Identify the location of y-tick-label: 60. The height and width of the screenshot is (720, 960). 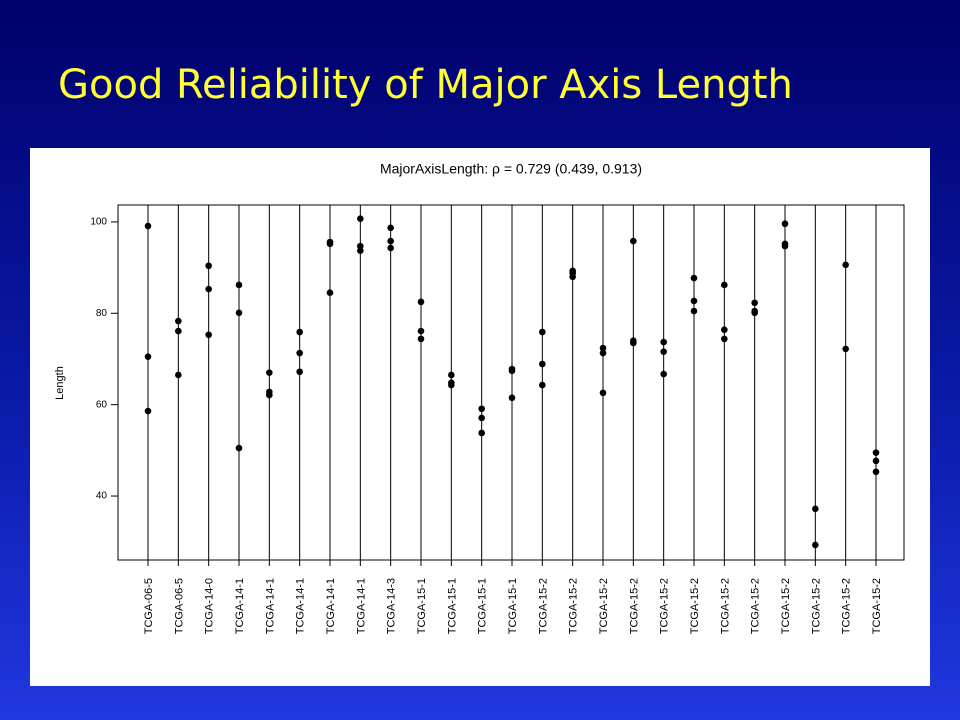
(102, 404).